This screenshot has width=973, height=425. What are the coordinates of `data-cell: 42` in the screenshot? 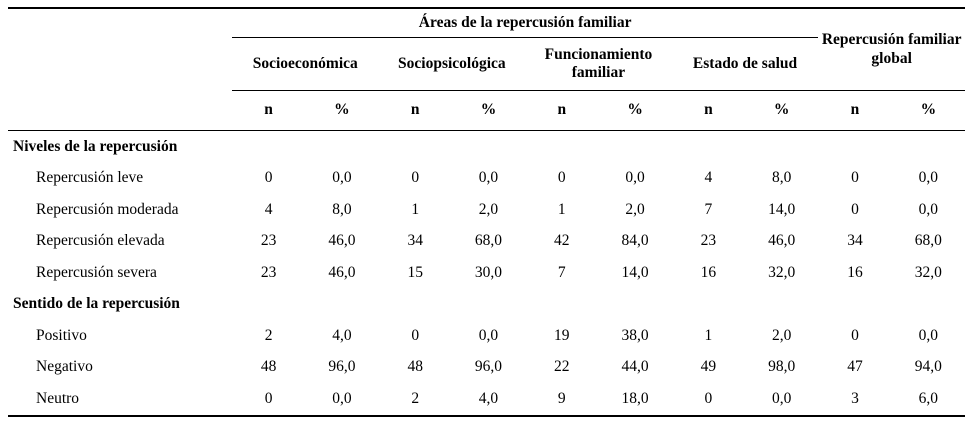 It's located at (562, 241).